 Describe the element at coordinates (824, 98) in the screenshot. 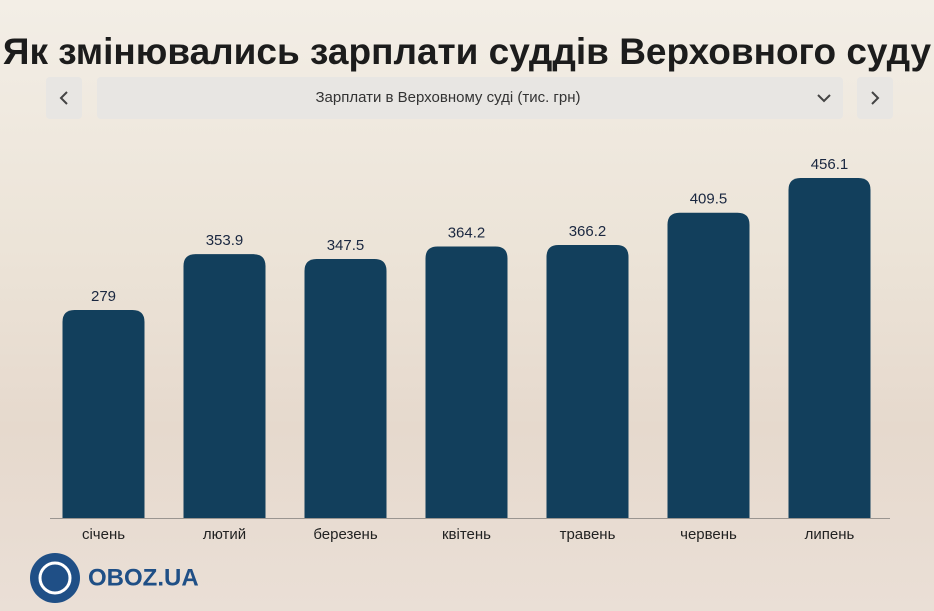

I see `dropdown-icon` at that location.